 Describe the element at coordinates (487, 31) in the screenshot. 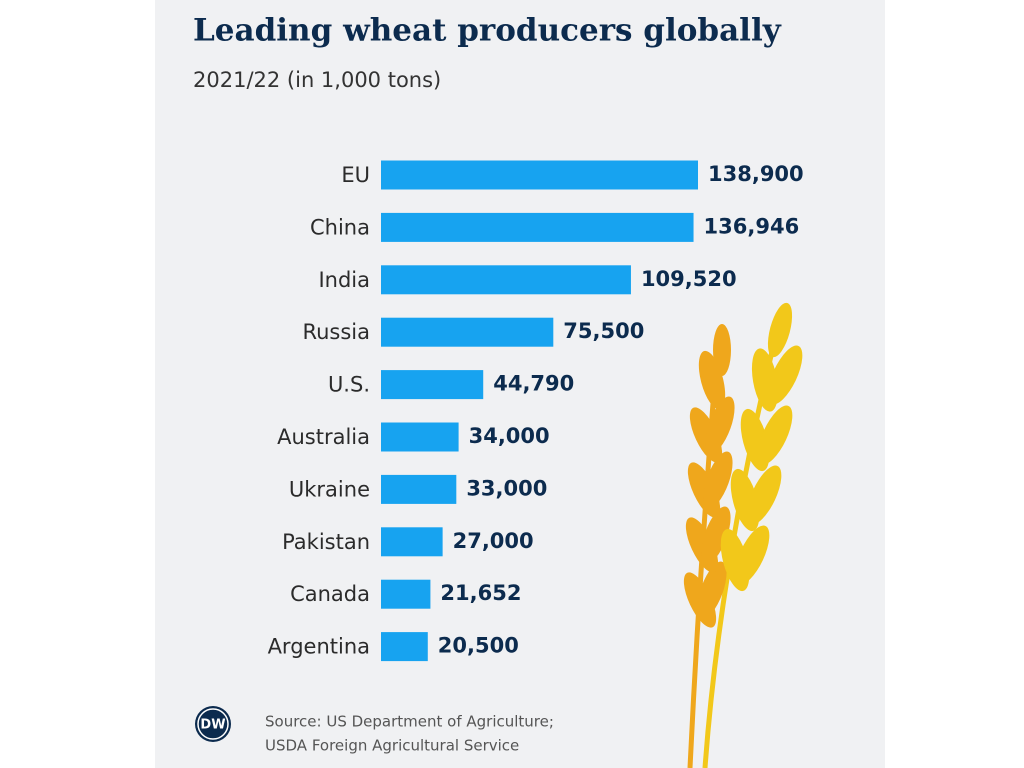

I see `chart-title: Leading wheat producers globally` at that location.